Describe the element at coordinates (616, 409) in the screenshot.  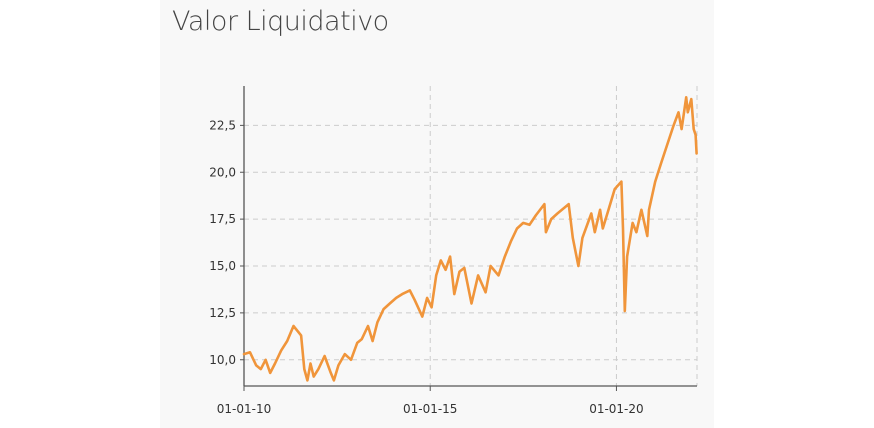
I see `x-tick-label: 01-01-20` at that location.